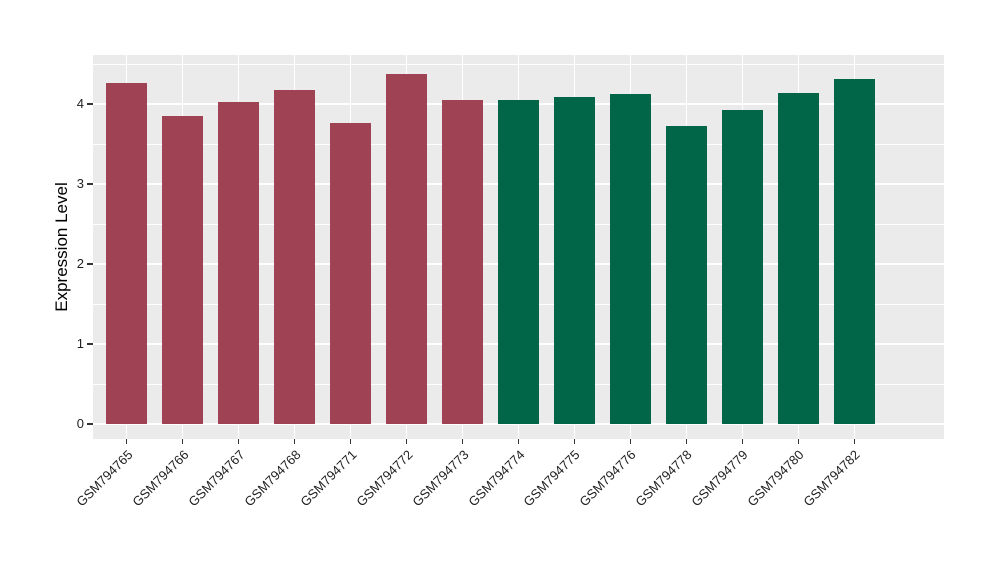 This screenshot has height=580, width=1000. I want to click on x-tick-label-text: GSM794772, so click(384, 478).